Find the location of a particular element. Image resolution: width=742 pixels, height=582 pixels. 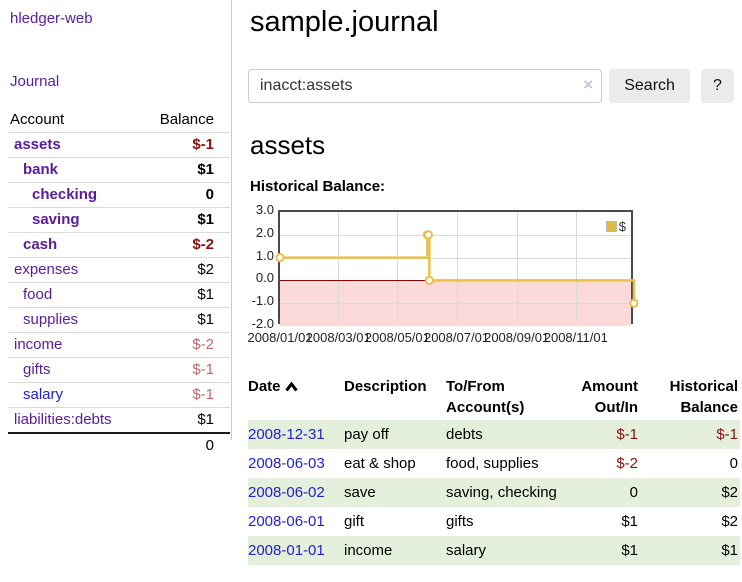

register-header-accounts: To/From Account(s) is located at coordinates (485, 397).